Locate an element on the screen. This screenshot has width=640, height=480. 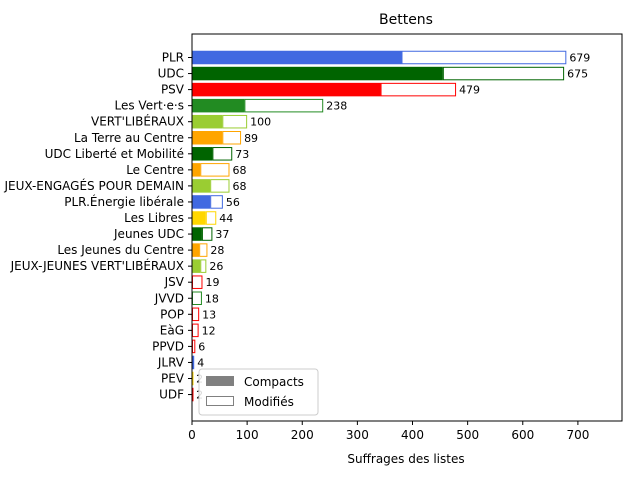
y-tick-label: Les Libres is located at coordinates (154, 218).